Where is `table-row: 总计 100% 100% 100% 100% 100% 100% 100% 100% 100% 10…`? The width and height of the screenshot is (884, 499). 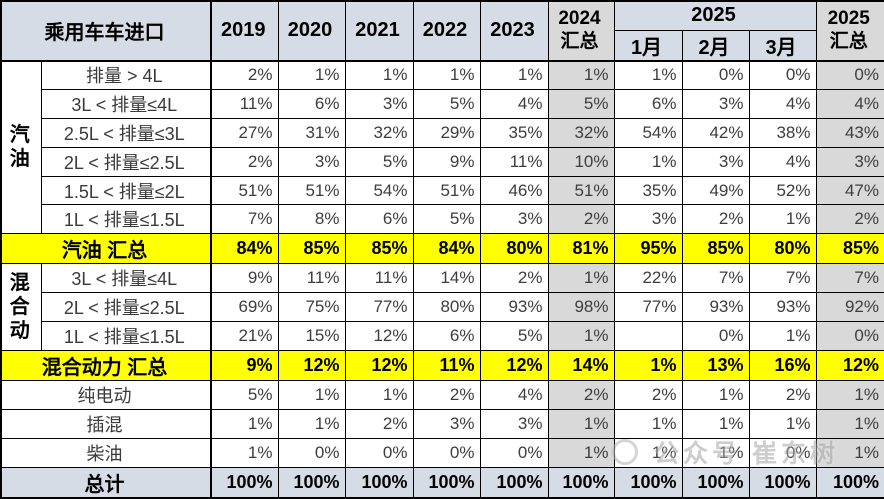
table-row: 总计 100% 100% 100% 100% 100% 100% 100% 100% 100% 10… is located at coordinates (442, 482).